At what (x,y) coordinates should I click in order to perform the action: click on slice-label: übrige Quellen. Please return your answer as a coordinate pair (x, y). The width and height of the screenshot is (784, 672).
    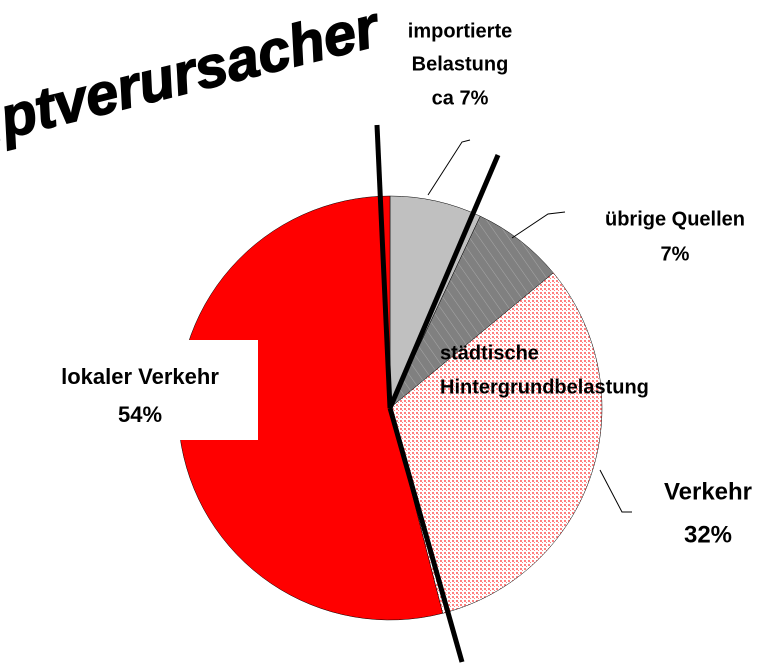
    Looking at the image, I should click on (675, 219).